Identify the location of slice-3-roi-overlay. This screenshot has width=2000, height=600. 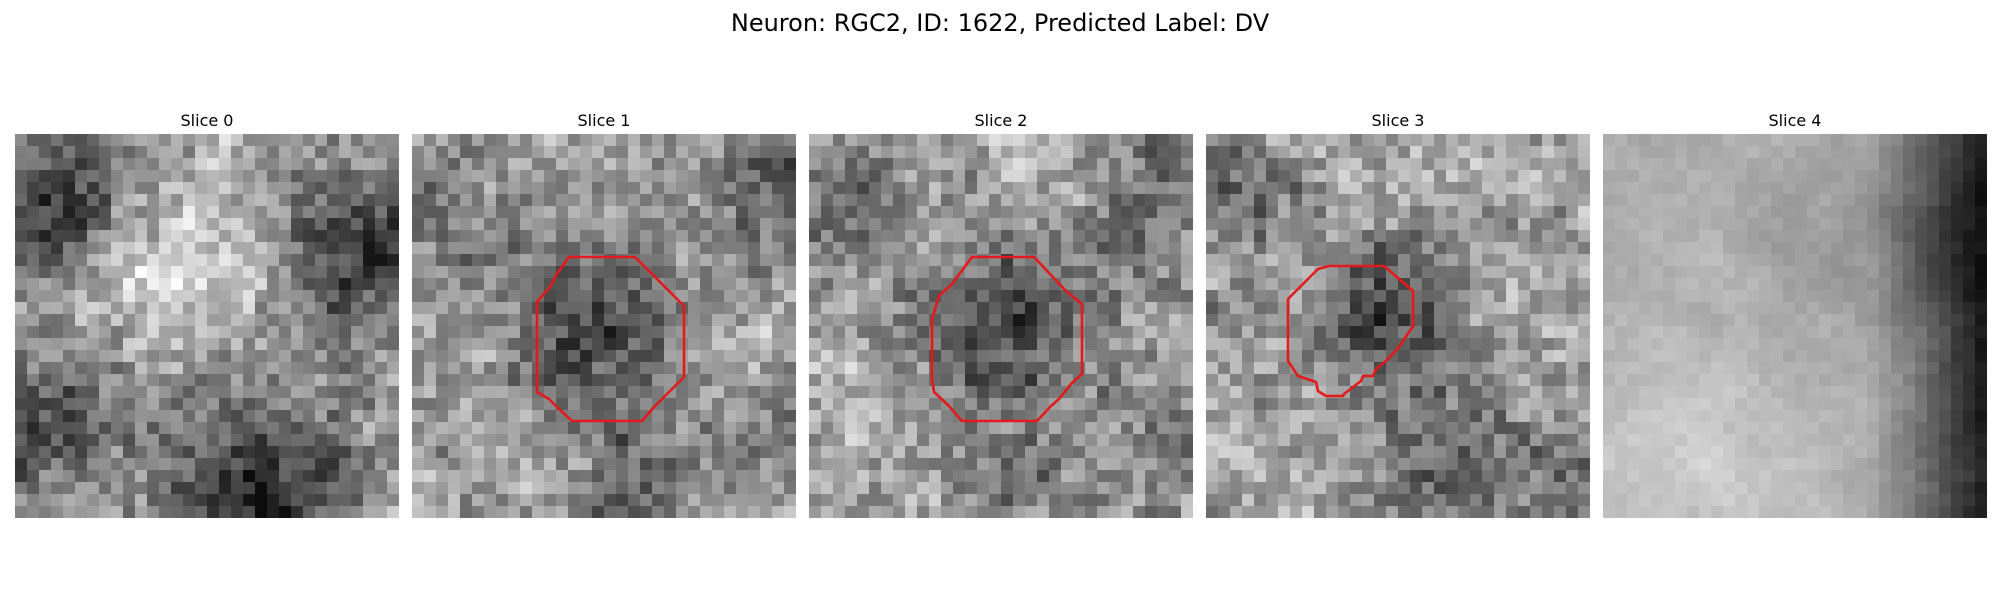
(1350, 331).